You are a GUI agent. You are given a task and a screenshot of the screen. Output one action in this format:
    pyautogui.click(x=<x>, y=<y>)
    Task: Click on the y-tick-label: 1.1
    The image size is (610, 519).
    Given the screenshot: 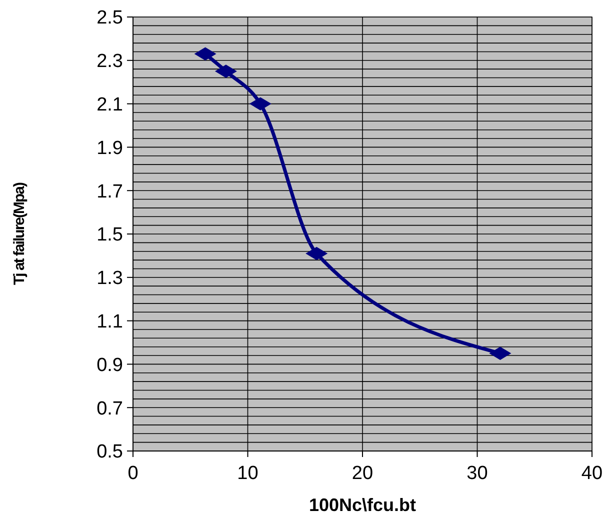 What is the action you would take?
    pyautogui.click(x=109, y=321)
    